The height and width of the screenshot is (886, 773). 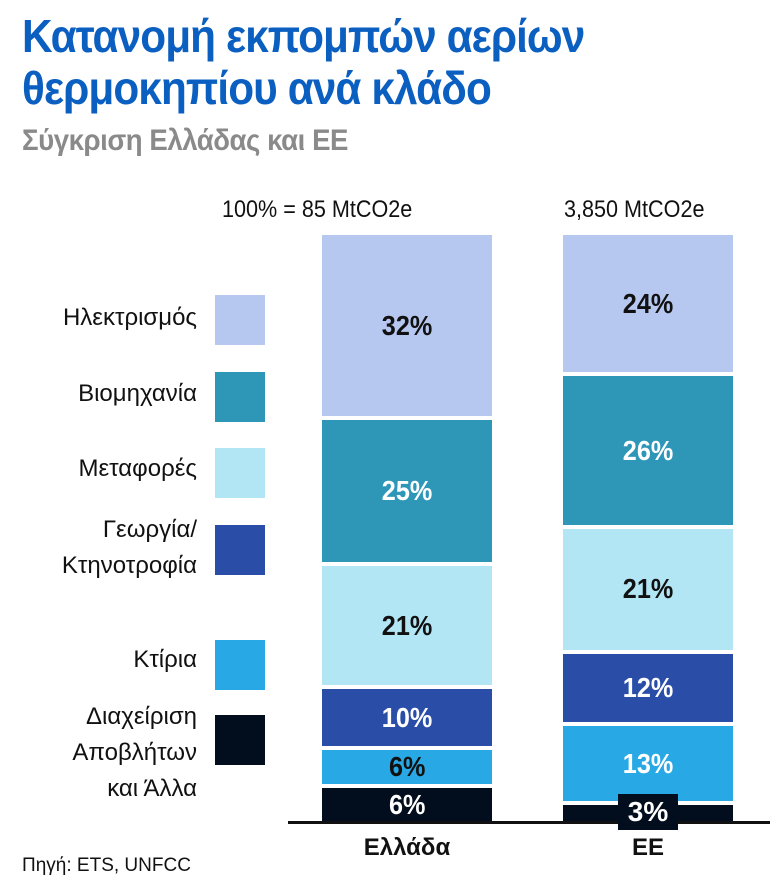 I want to click on data-label: 10%, so click(x=407, y=717).